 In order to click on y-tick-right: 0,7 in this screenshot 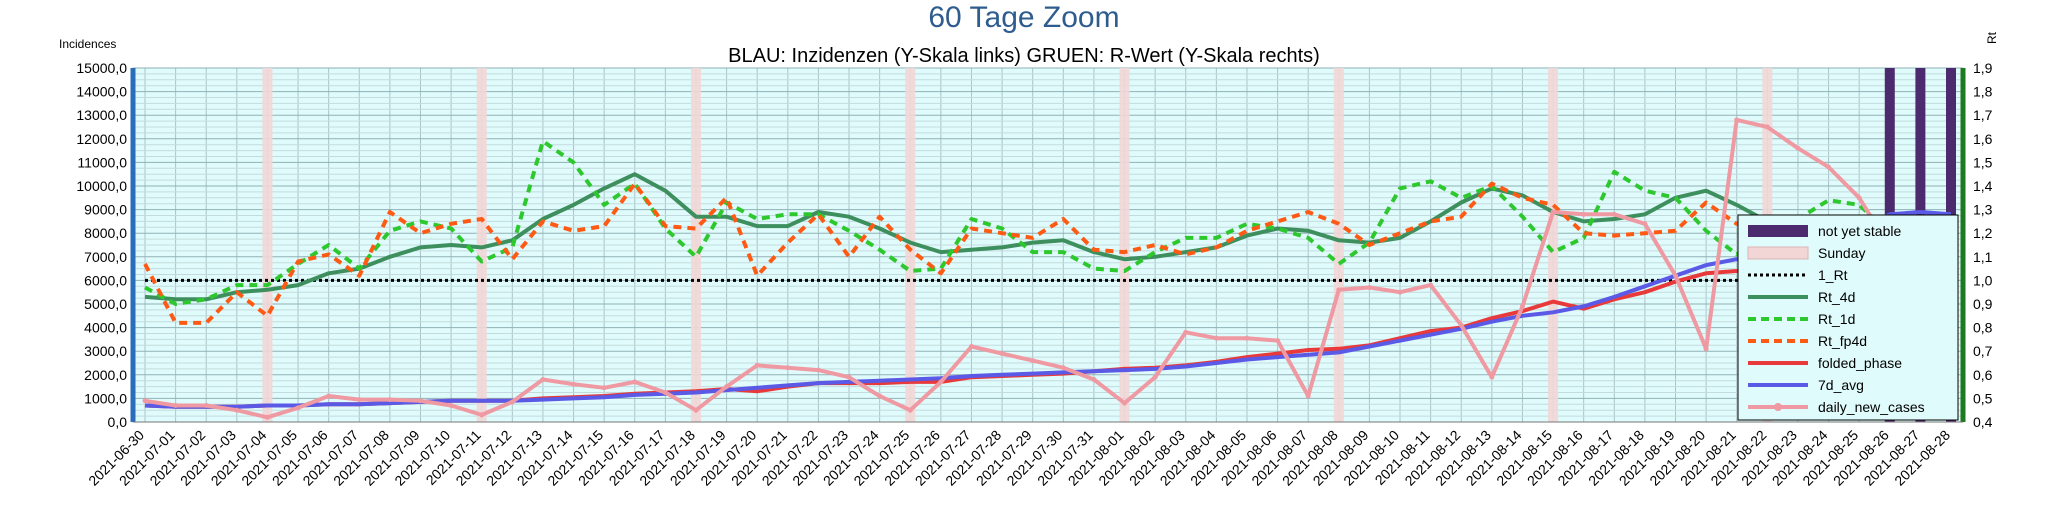, I will do `click(1983, 351)`.